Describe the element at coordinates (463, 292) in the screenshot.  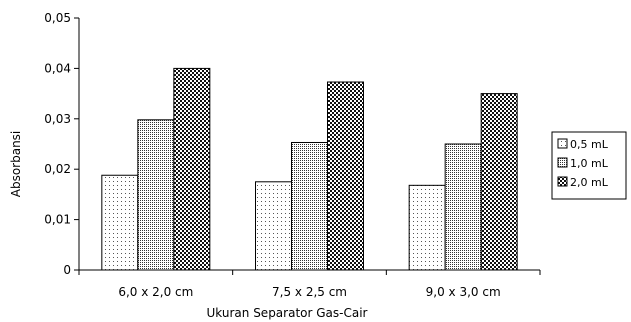
I see `x-tick-label: 9,0 x 3,0 cm` at that location.